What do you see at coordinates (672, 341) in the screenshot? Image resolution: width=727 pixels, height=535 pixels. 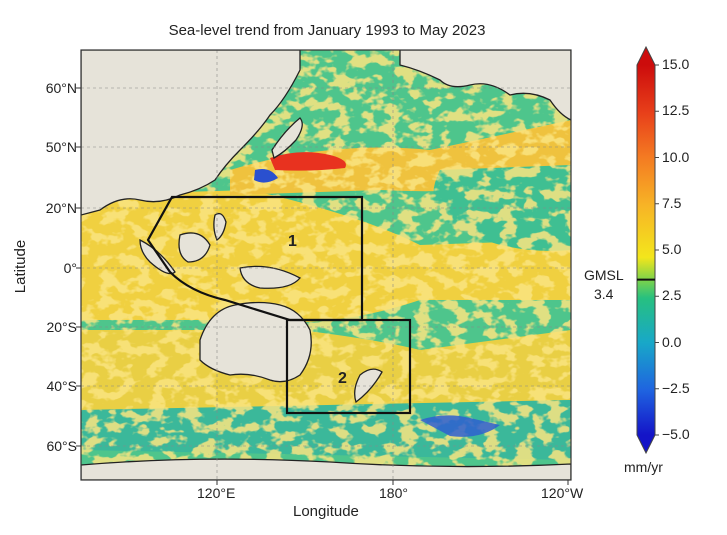 I see `colorbar-tick-label: 0.0` at bounding box center [672, 341].